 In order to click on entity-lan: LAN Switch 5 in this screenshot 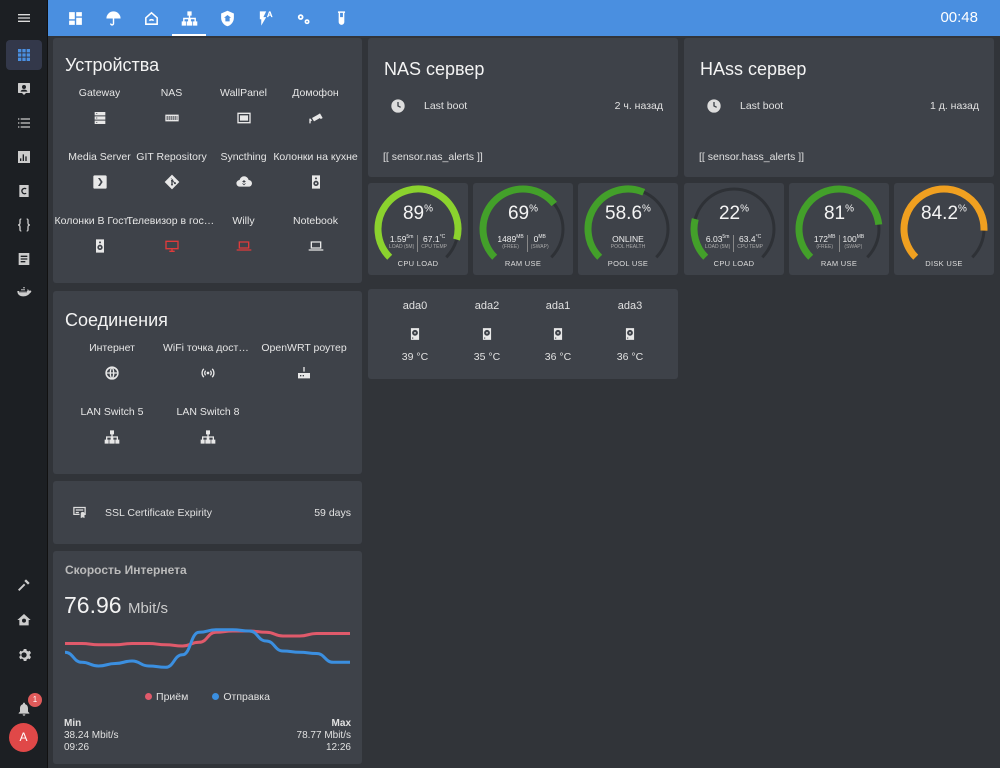, I will do `click(112, 438)`.